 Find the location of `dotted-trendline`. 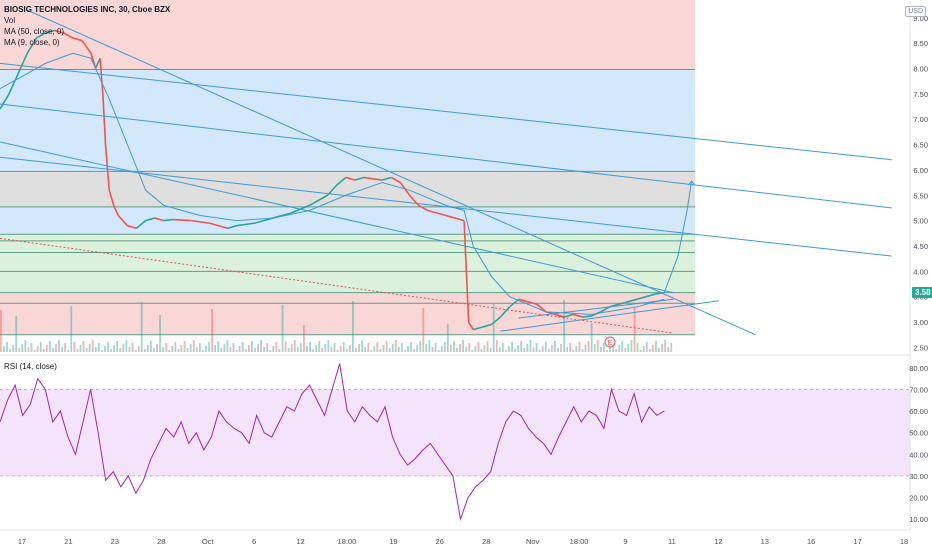

dotted-trendline is located at coordinates (337, 285).